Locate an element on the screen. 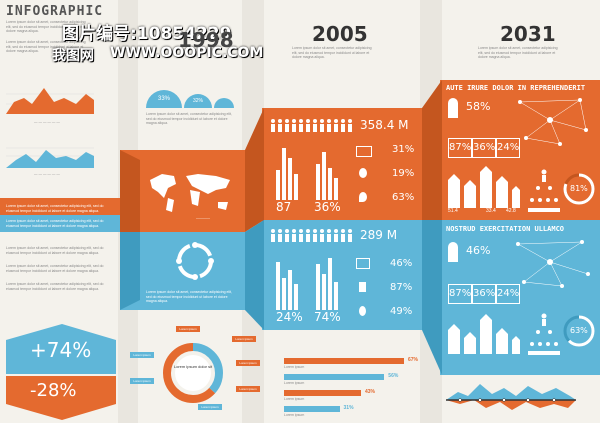 The image size is (600, 423). house-bars-bottom is located at coordinates (484, 334).